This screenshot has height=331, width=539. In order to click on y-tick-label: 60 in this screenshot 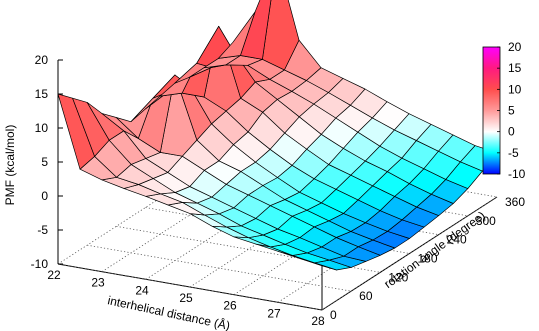, I will do `click(366, 296)`.